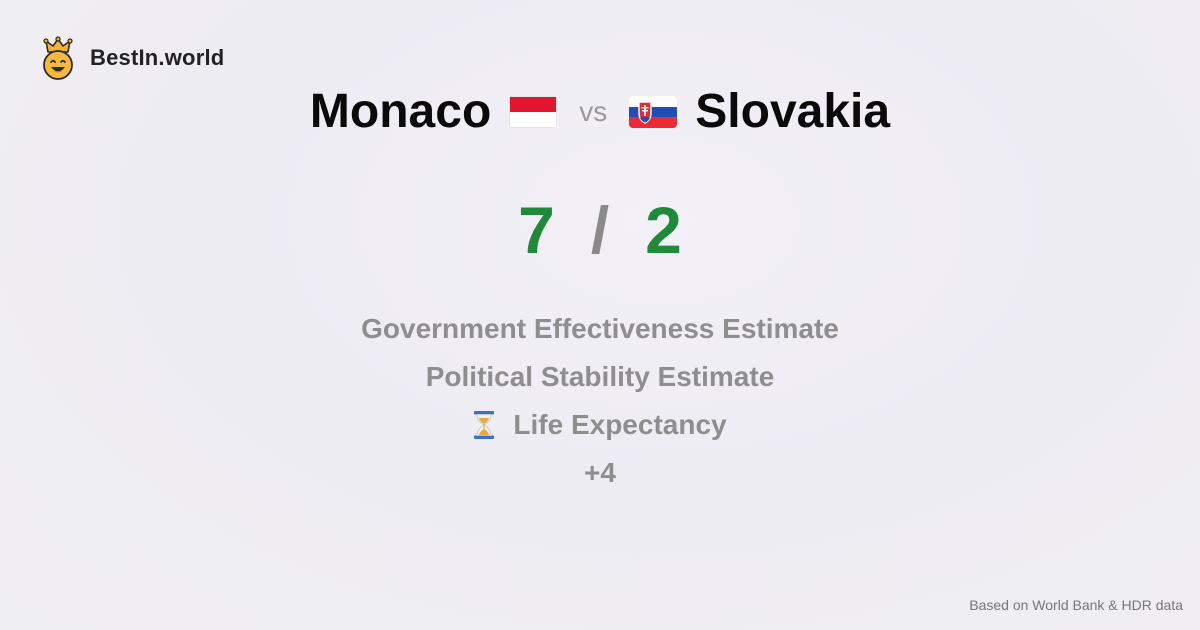 Image resolution: width=1200 pixels, height=630 pixels. Describe the element at coordinates (58, 58) in the screenshot. I see `crown-smiley-icon` at that location.